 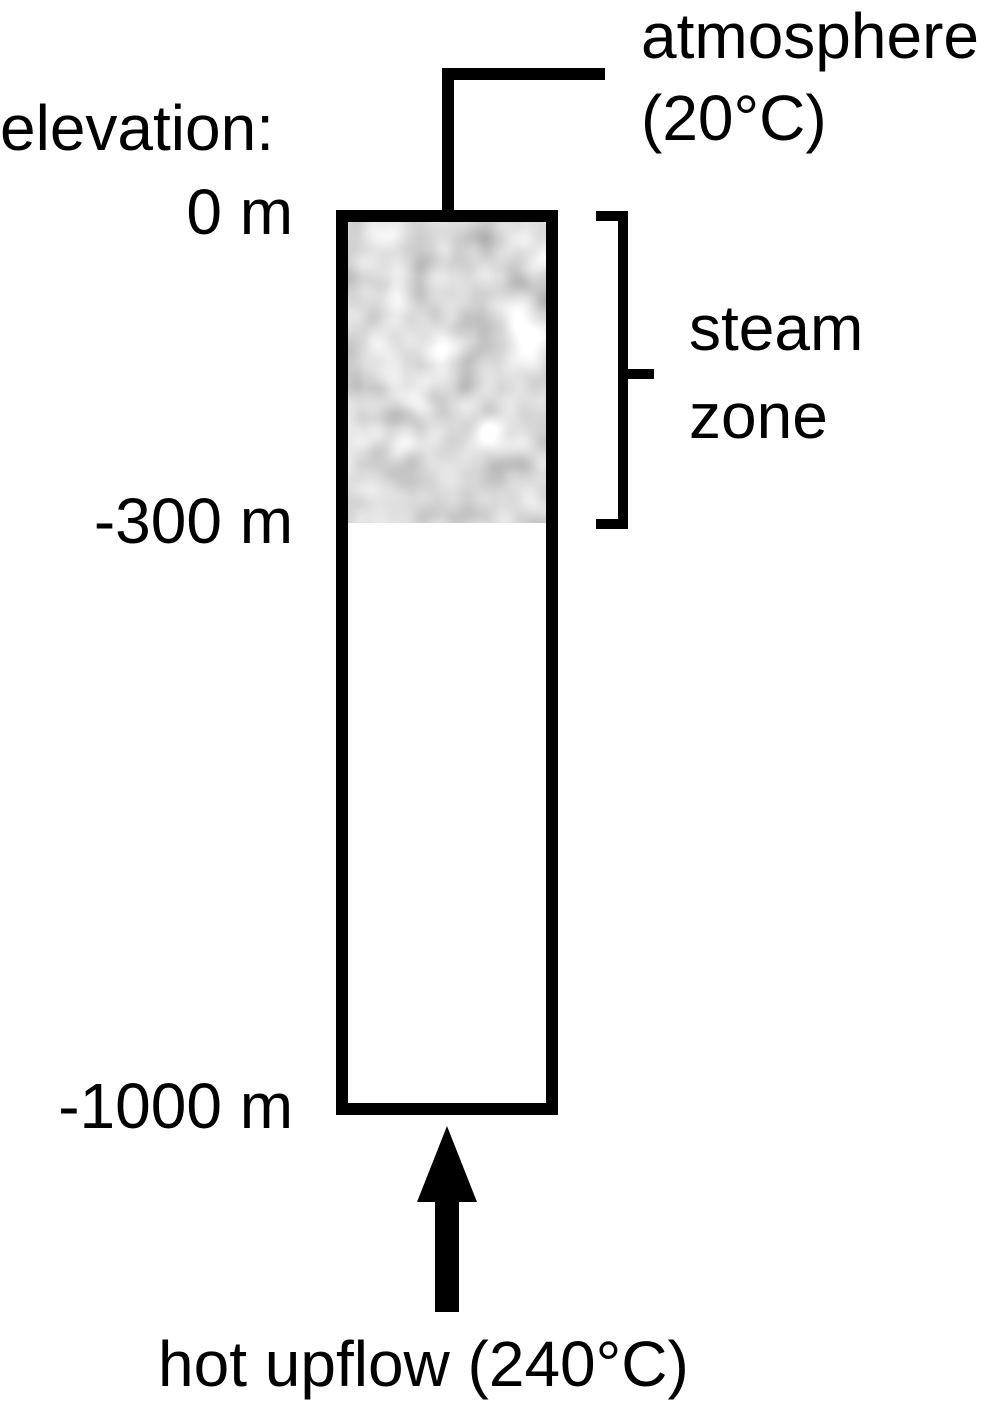 What do you see at coordinates (423, 1364) in the screenshot?
I see `hot-upflow-label: hot upflow (240°C)` at bounding box center [423, 1364].